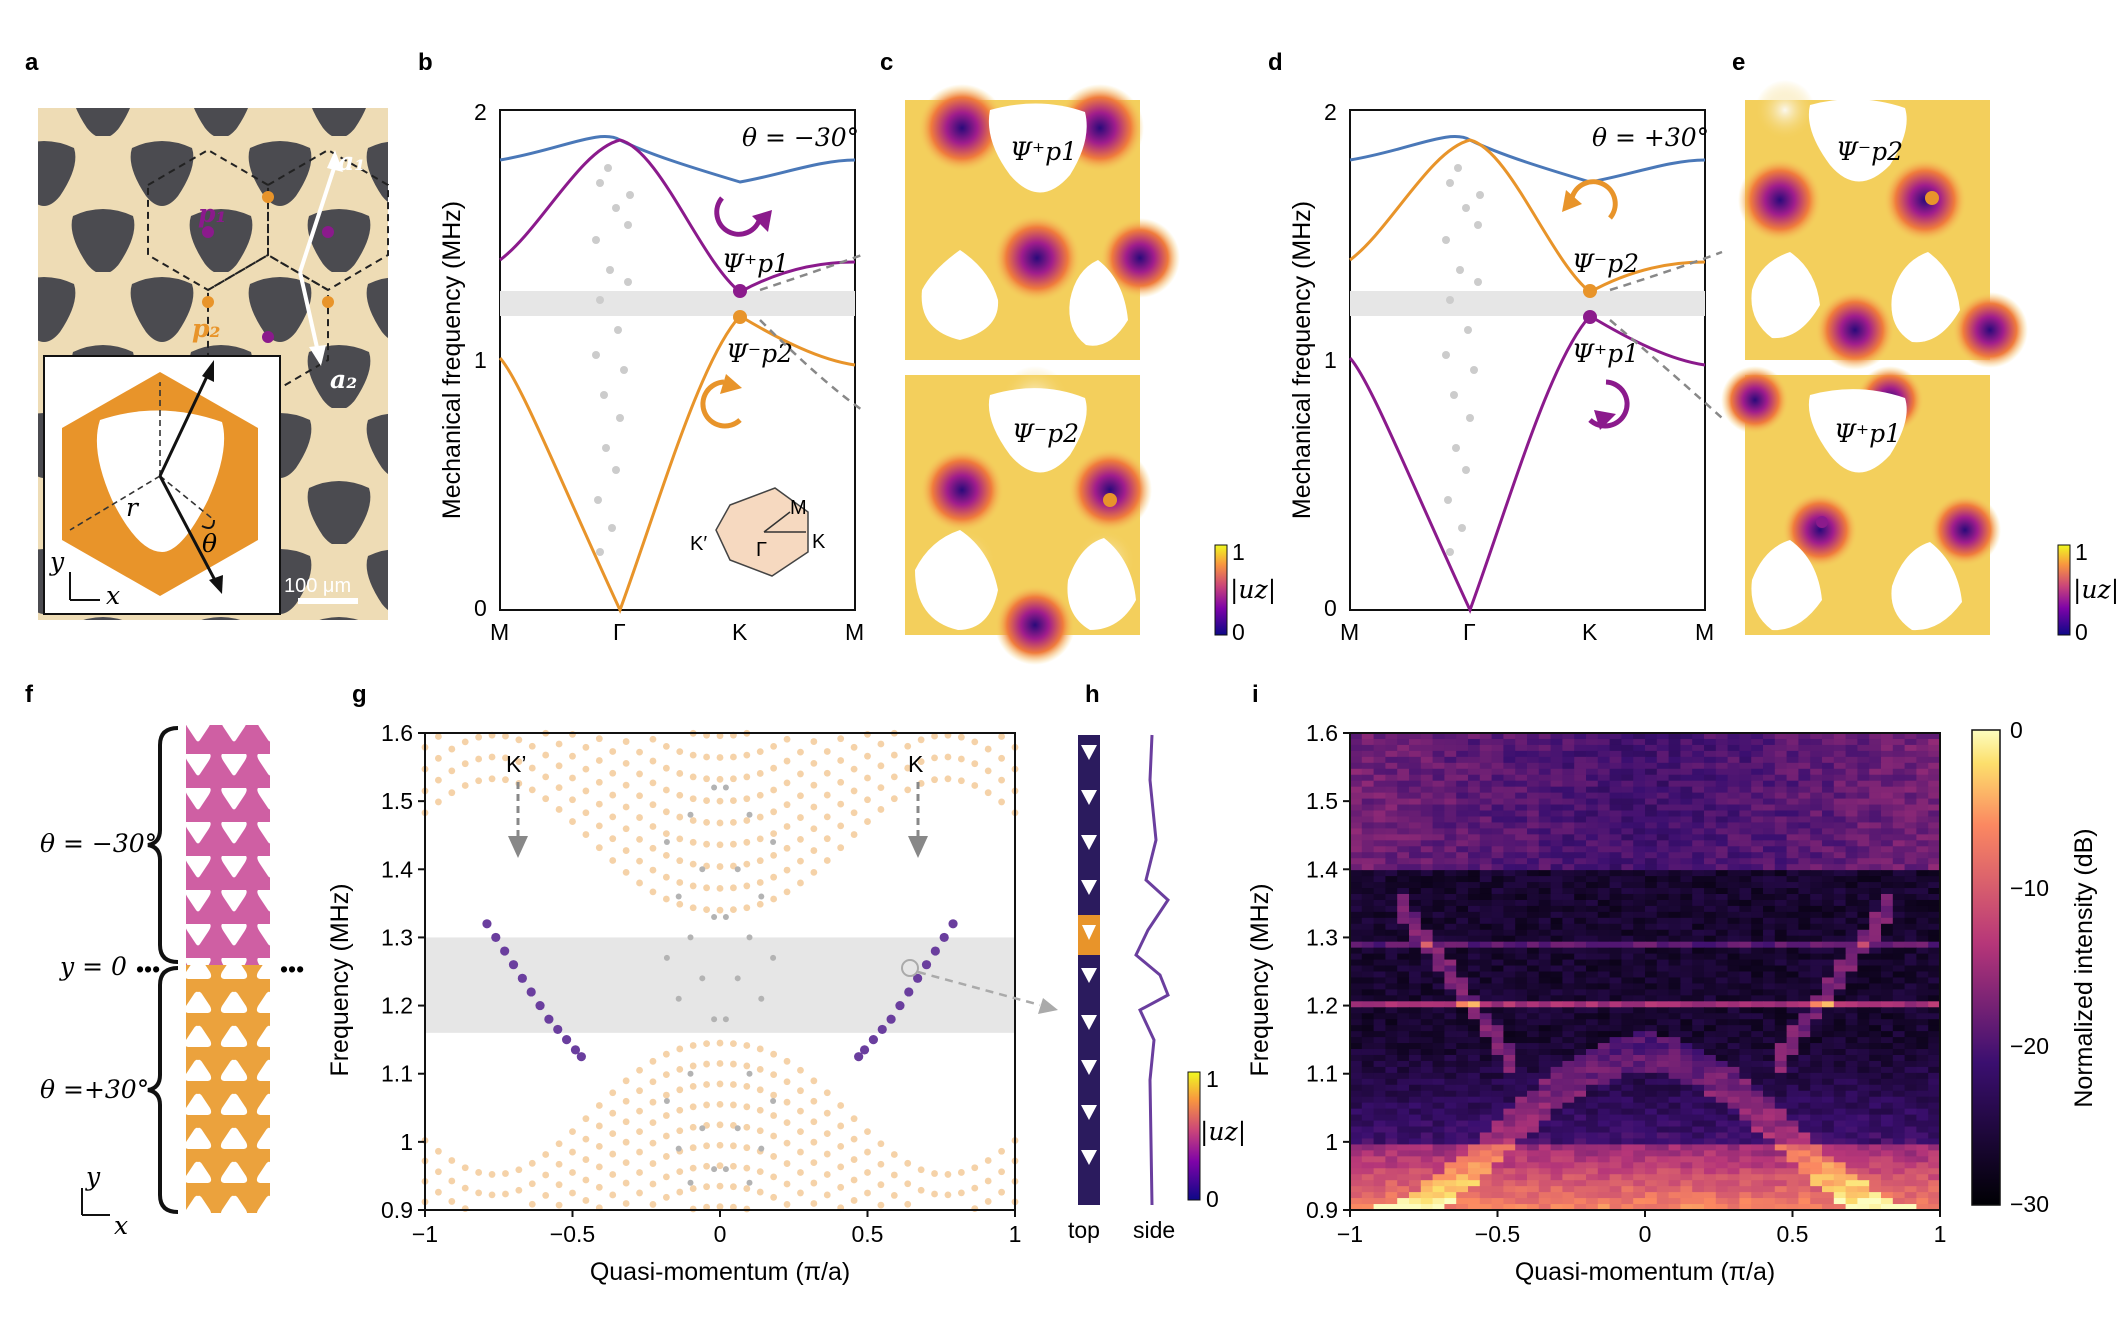  What do you see at coordinates (397, 801) in the screenshot?
I see `y-tick-label: 1.5` at bounding box center [397, 801].